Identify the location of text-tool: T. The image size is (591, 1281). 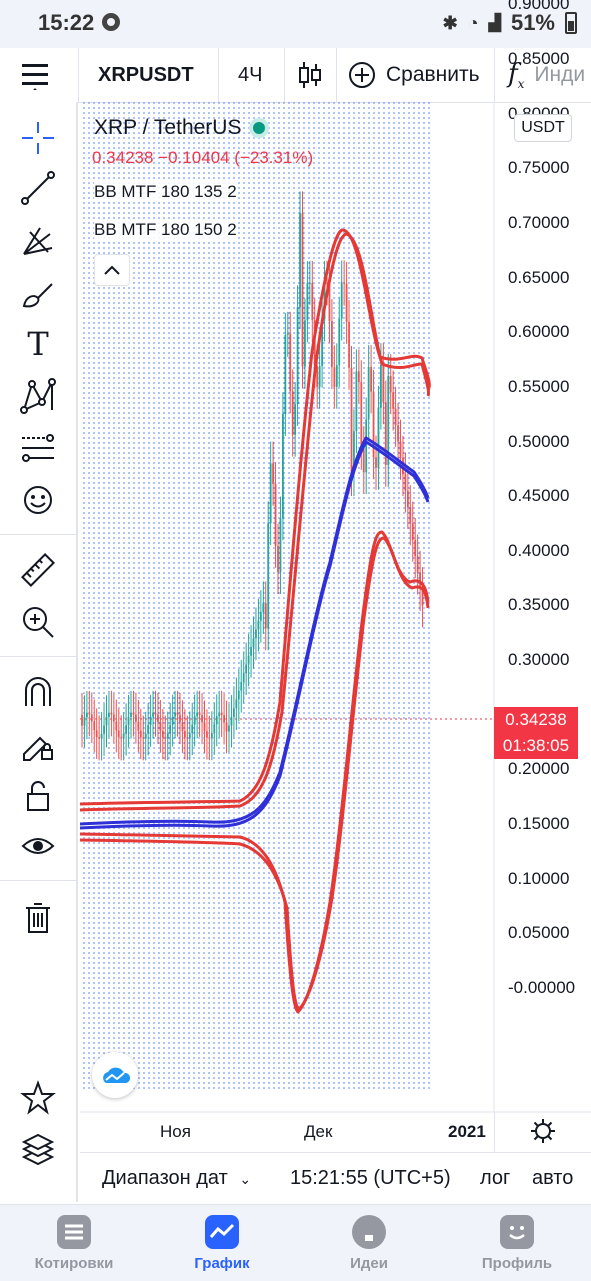
(38, 344).